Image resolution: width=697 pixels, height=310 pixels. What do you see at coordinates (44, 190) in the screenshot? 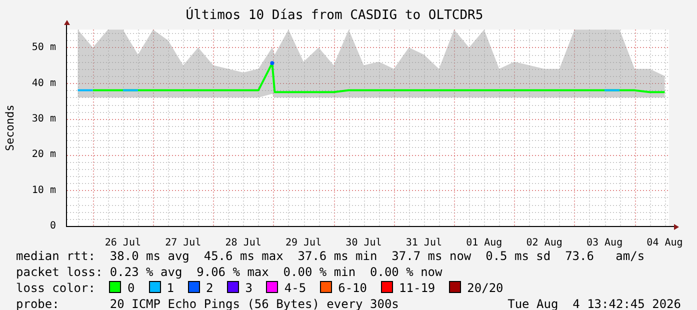
I see `y-tick-label: 10 m` at bounding box center [44, 190].